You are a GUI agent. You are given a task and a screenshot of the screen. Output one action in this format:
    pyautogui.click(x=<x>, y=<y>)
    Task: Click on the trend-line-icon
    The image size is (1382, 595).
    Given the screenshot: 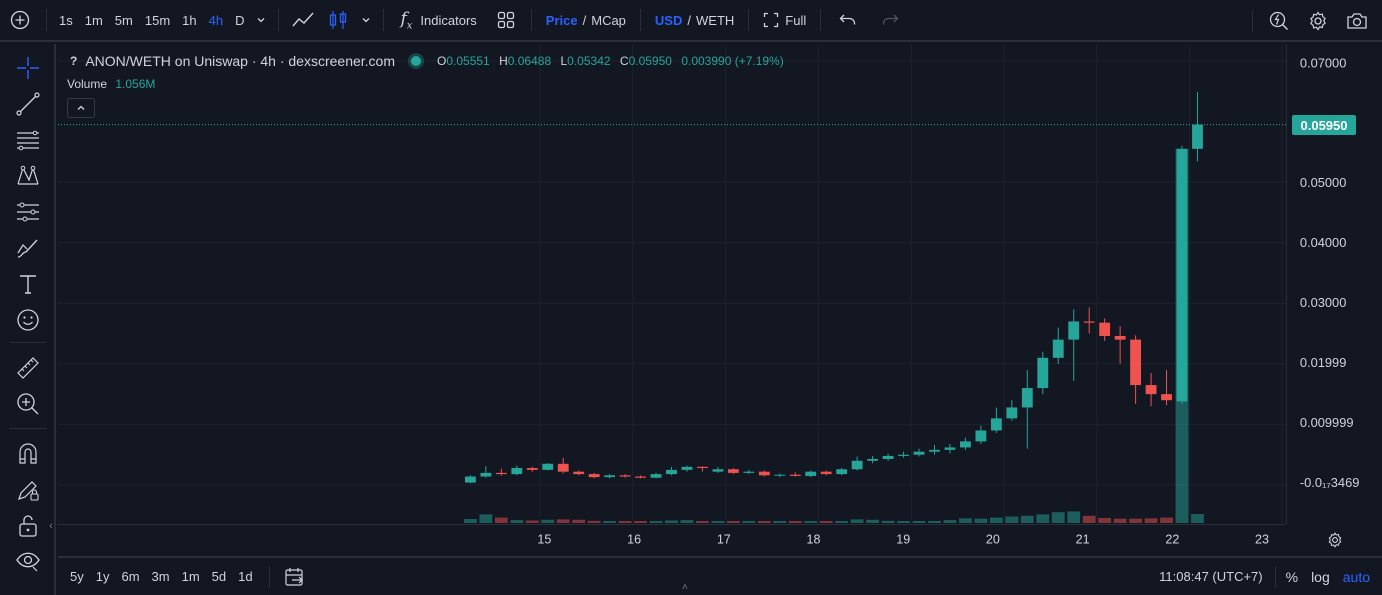 What is the action you would take?
    pyautogui.click(x=28, y=104)
    